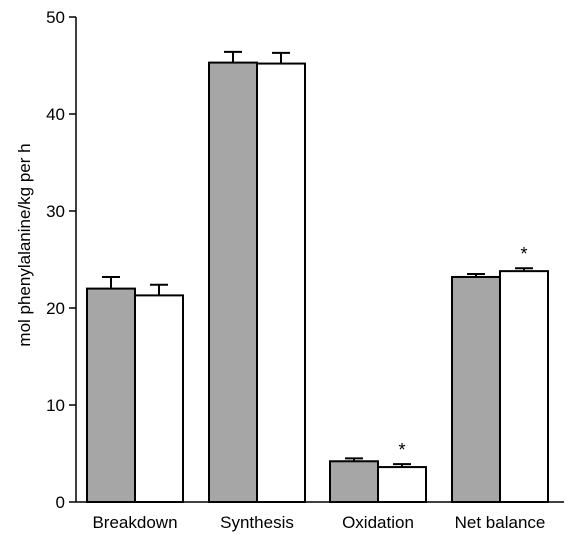 The height and width of the screenshot is (534, 570). Describe the element at coordinates (257, 522) in the screenshot. I see `x-category-label: Synthesis` at that location.